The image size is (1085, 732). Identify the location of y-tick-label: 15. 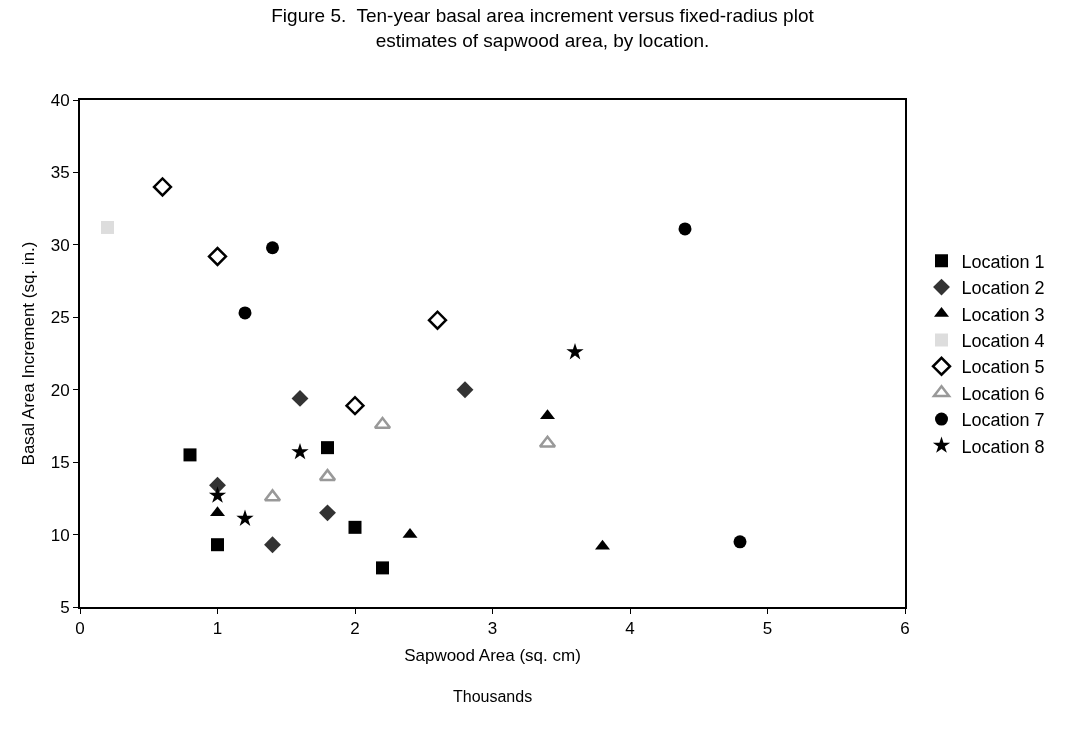
(60, 463).